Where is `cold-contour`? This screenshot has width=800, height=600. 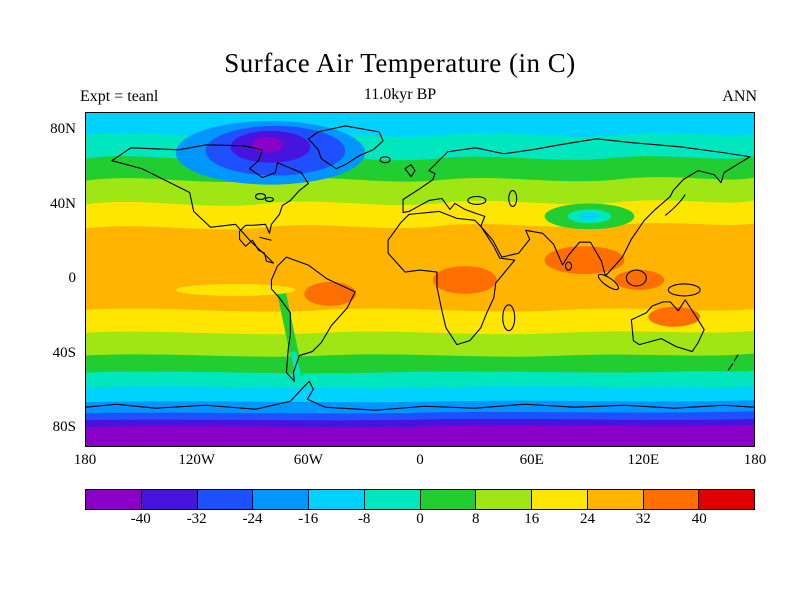
cold-contour is located at coordinates (267, 144).